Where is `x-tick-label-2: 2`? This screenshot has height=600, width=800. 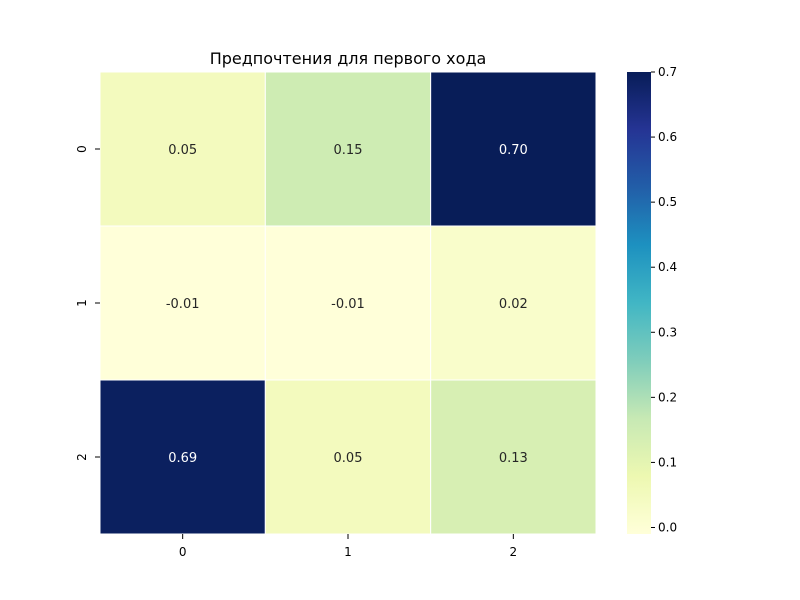 x-tick-label-2: 2 is located at coordinates (514, 552).